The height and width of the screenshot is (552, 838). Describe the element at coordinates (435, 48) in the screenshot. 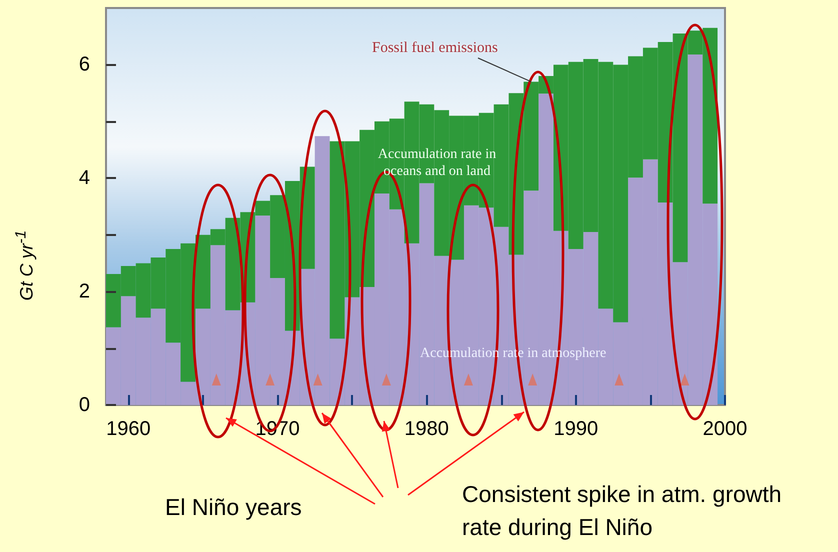

I see `annotation: Fossil fuel emissions` at that location.